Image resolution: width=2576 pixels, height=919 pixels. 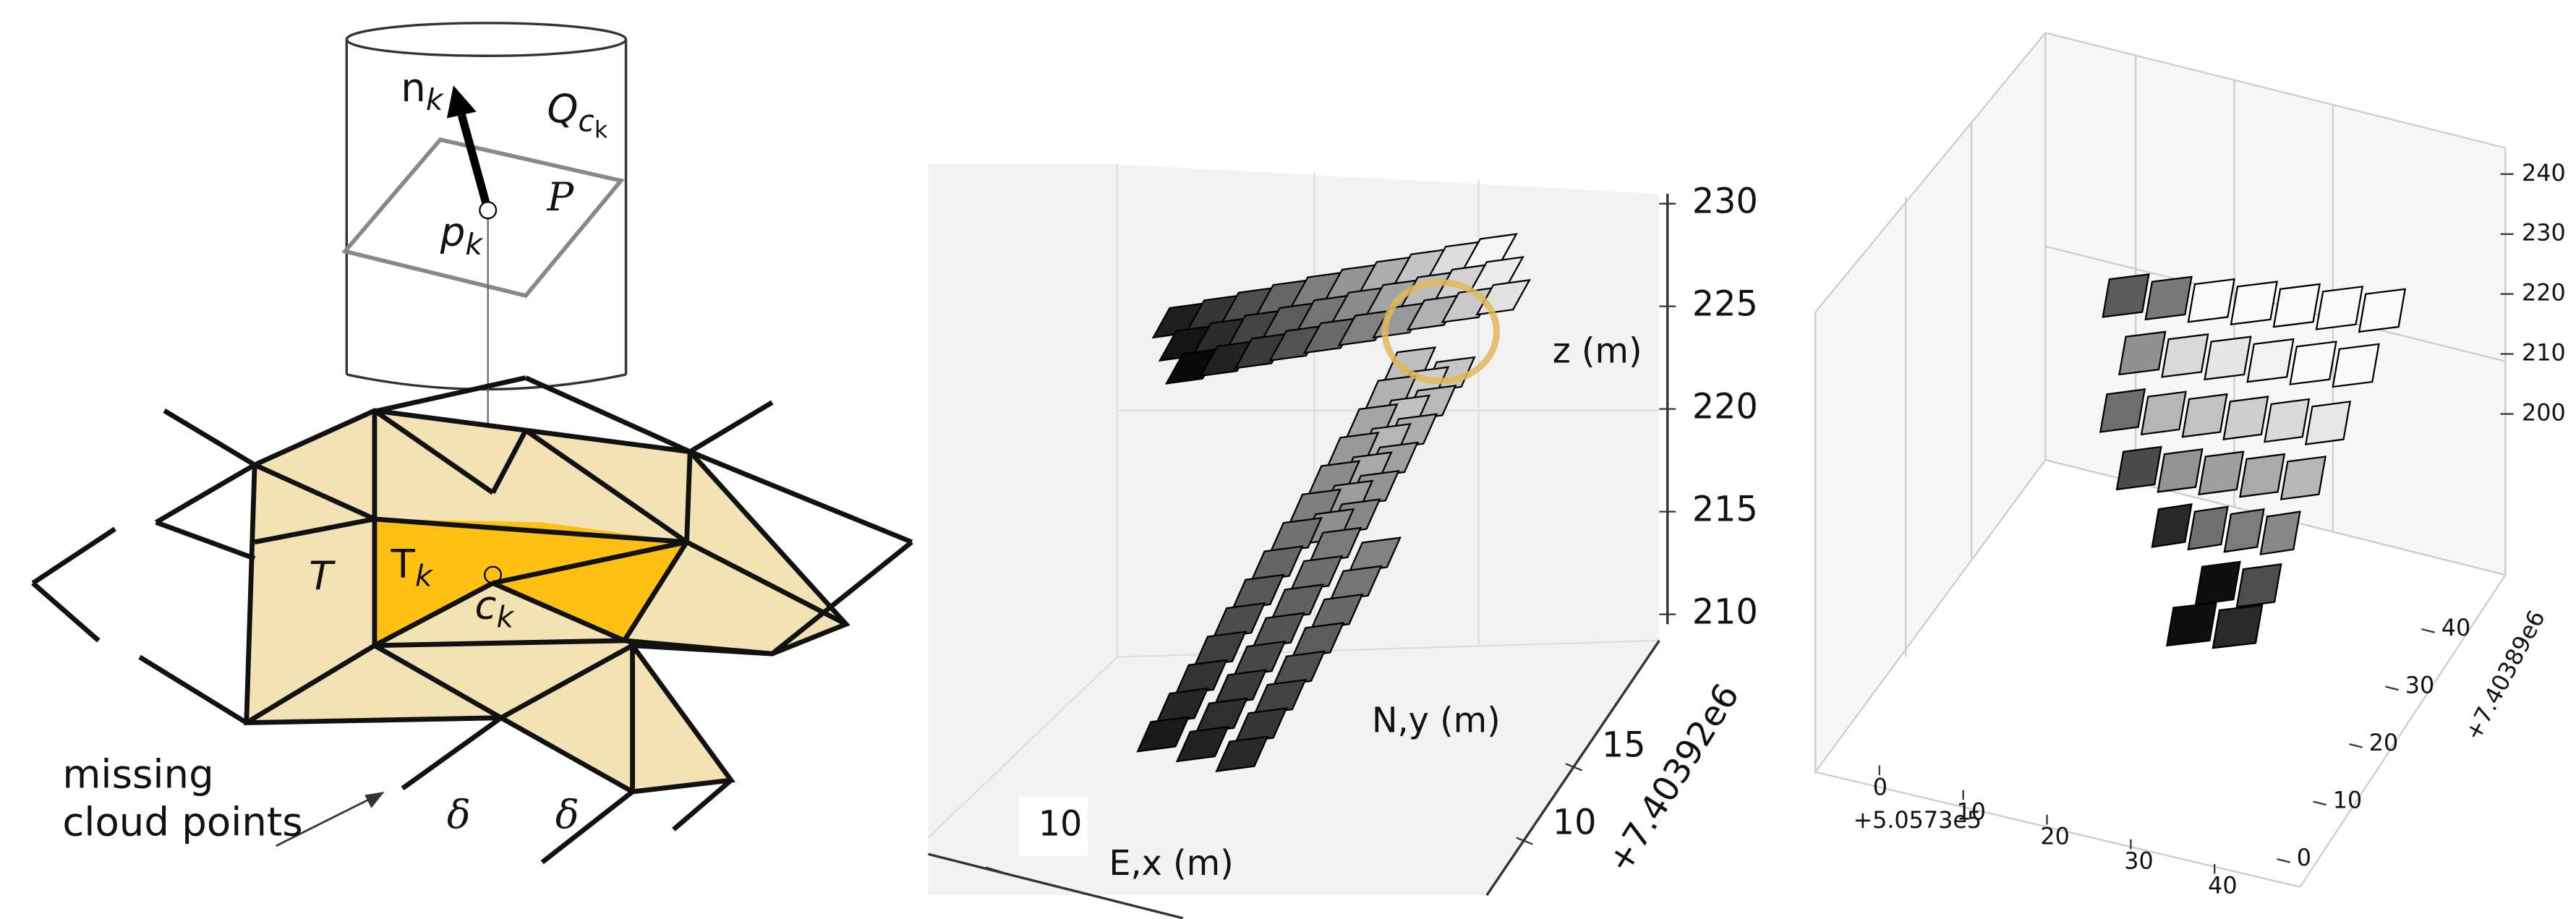 What do you see at coordinates (1725, 510) in the screenshot?
I see `z-tick-label: 215` at bounding box center [1725, 510].